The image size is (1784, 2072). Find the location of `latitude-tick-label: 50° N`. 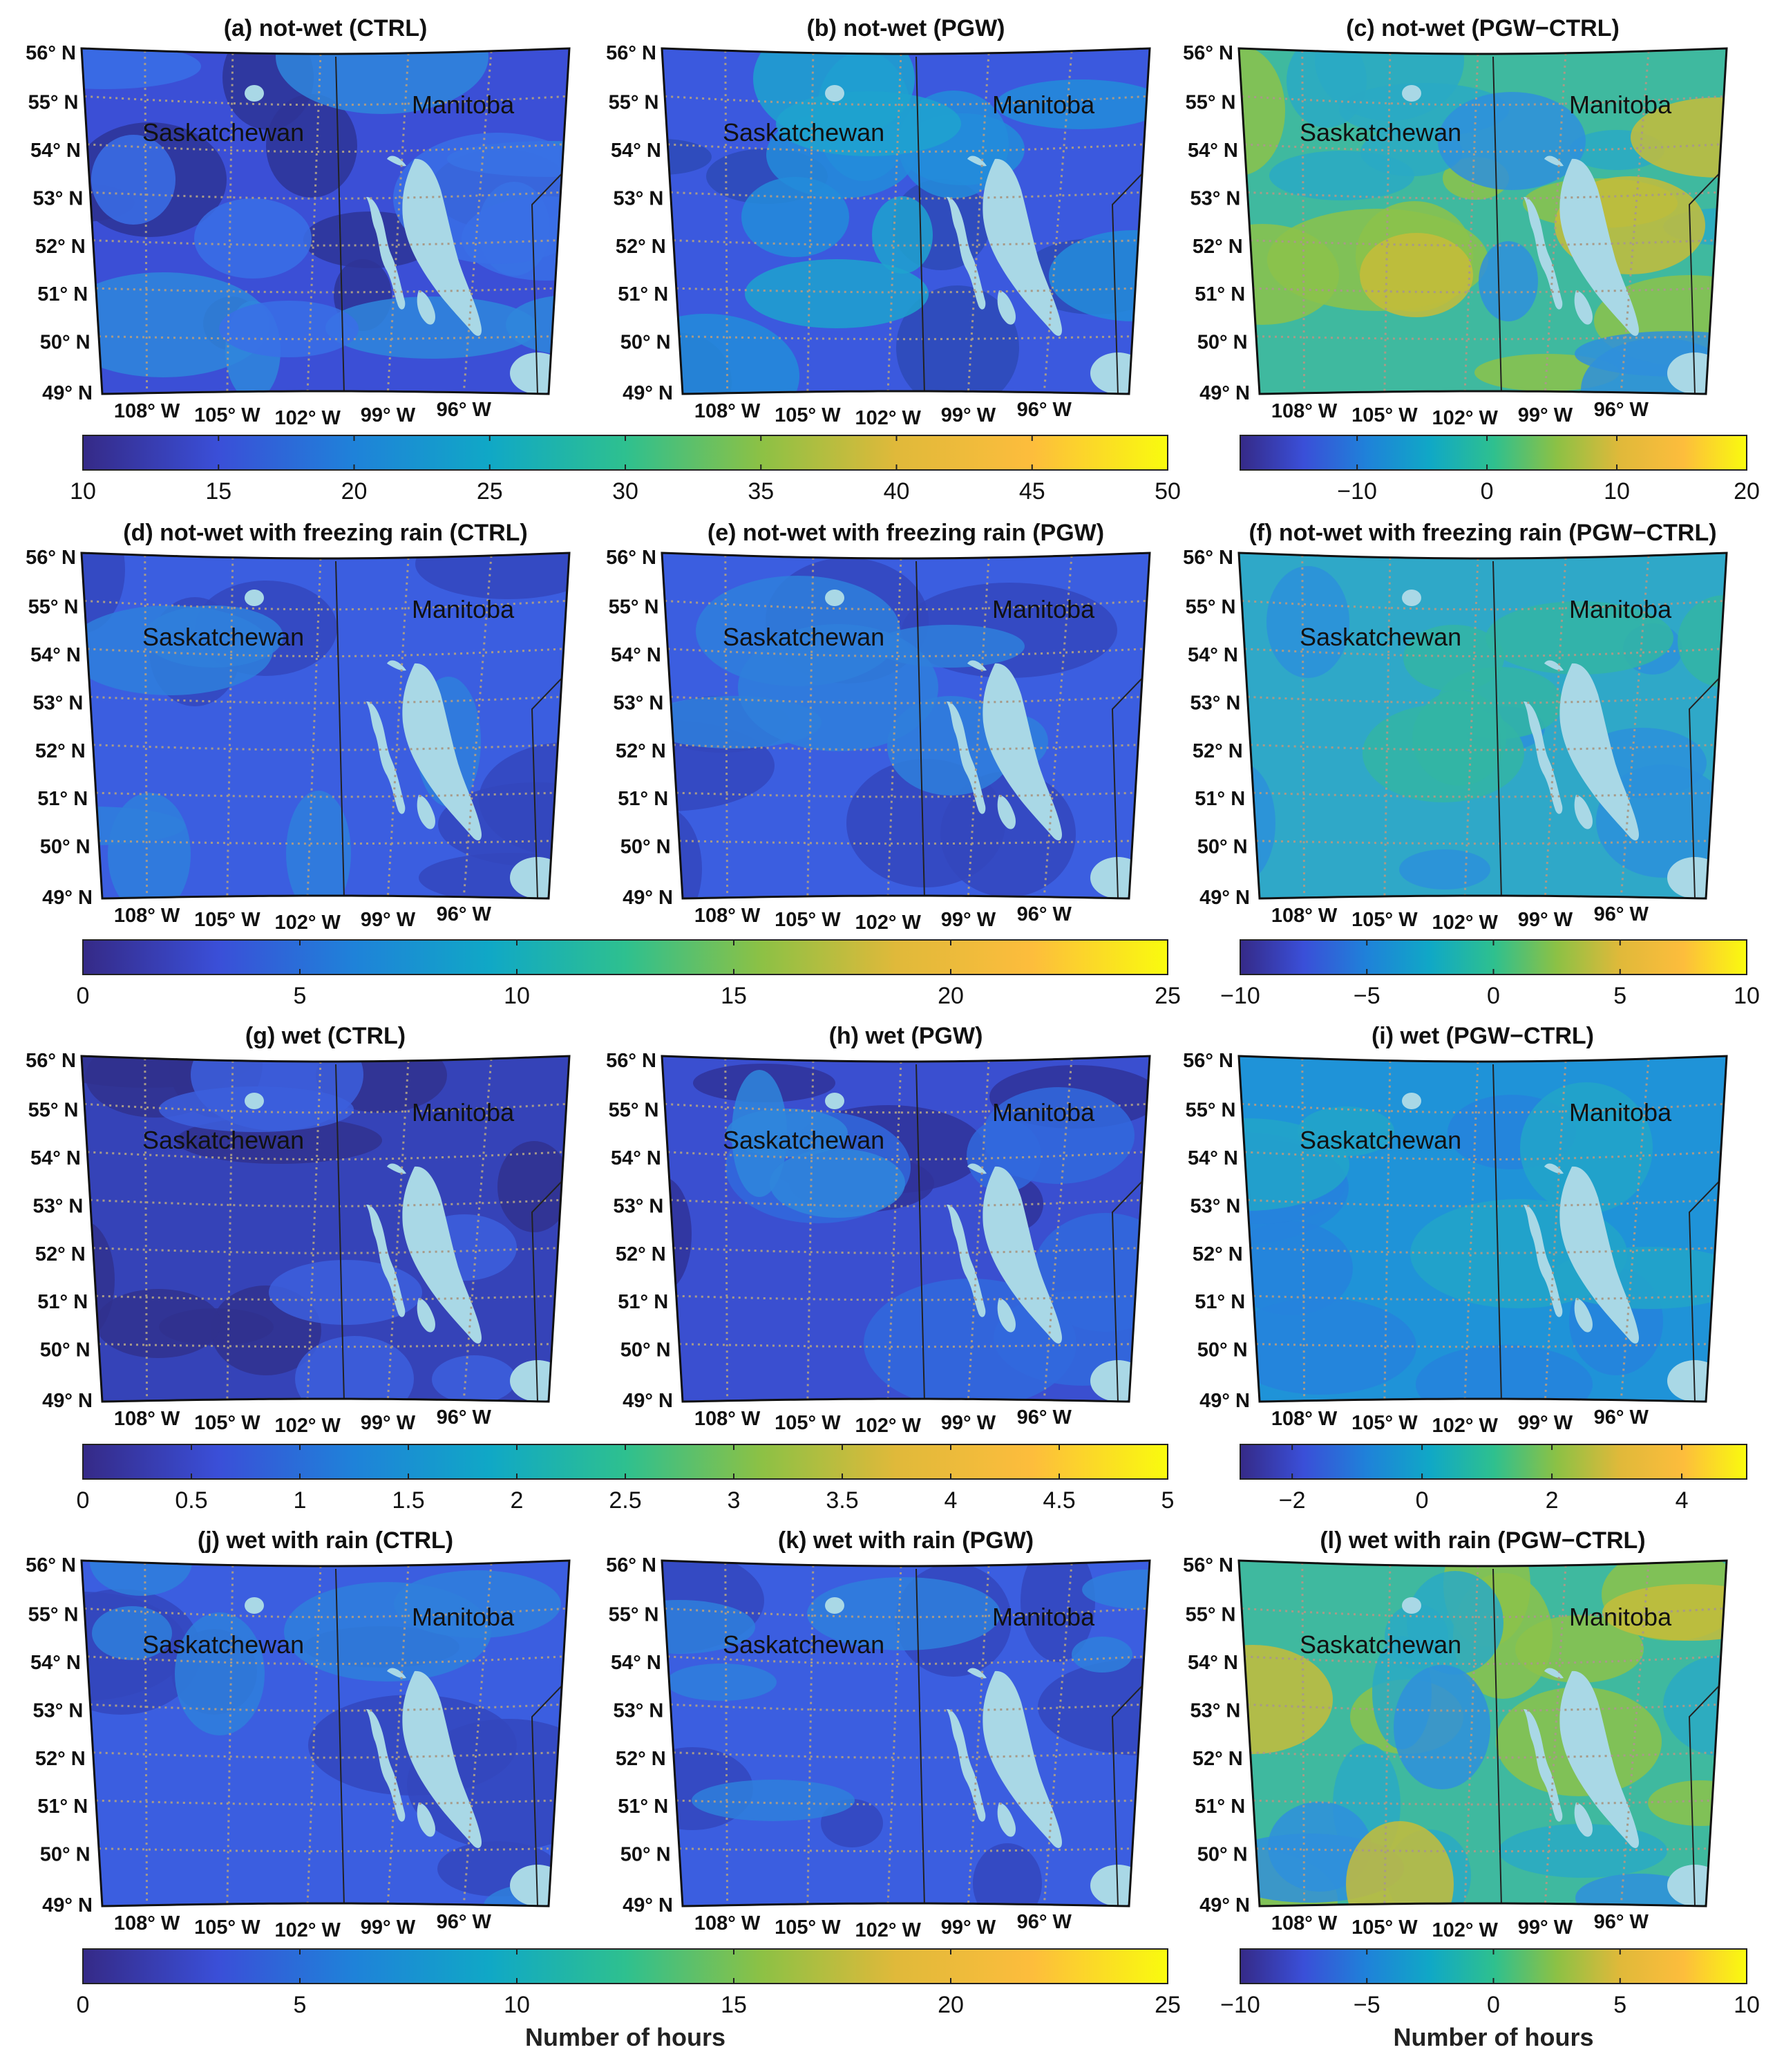

latitude-tick-label: 50° N is located at coordinates (645, 1855).